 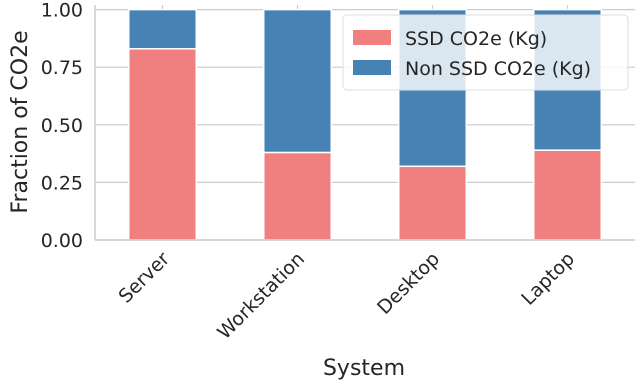 I want to click on y-tick-labels: 0.00 0.25 0.50 0.75 1.00, so click(x=62, y=126).